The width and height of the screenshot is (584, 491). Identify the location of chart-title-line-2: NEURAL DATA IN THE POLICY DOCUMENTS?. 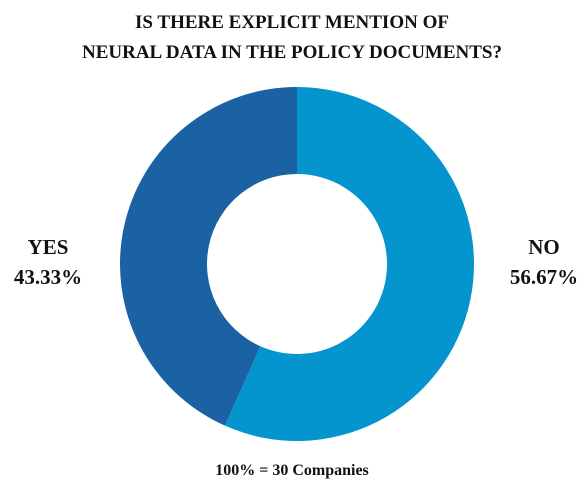
(292, 52).